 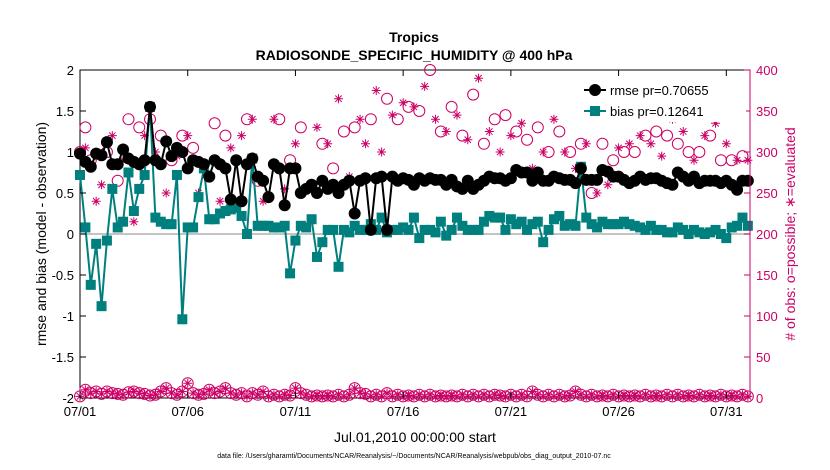 What do you see at coordinates (595, 90) in the screenshot?
I see `legend-rmse-marker` at bounding box center [595, 90].